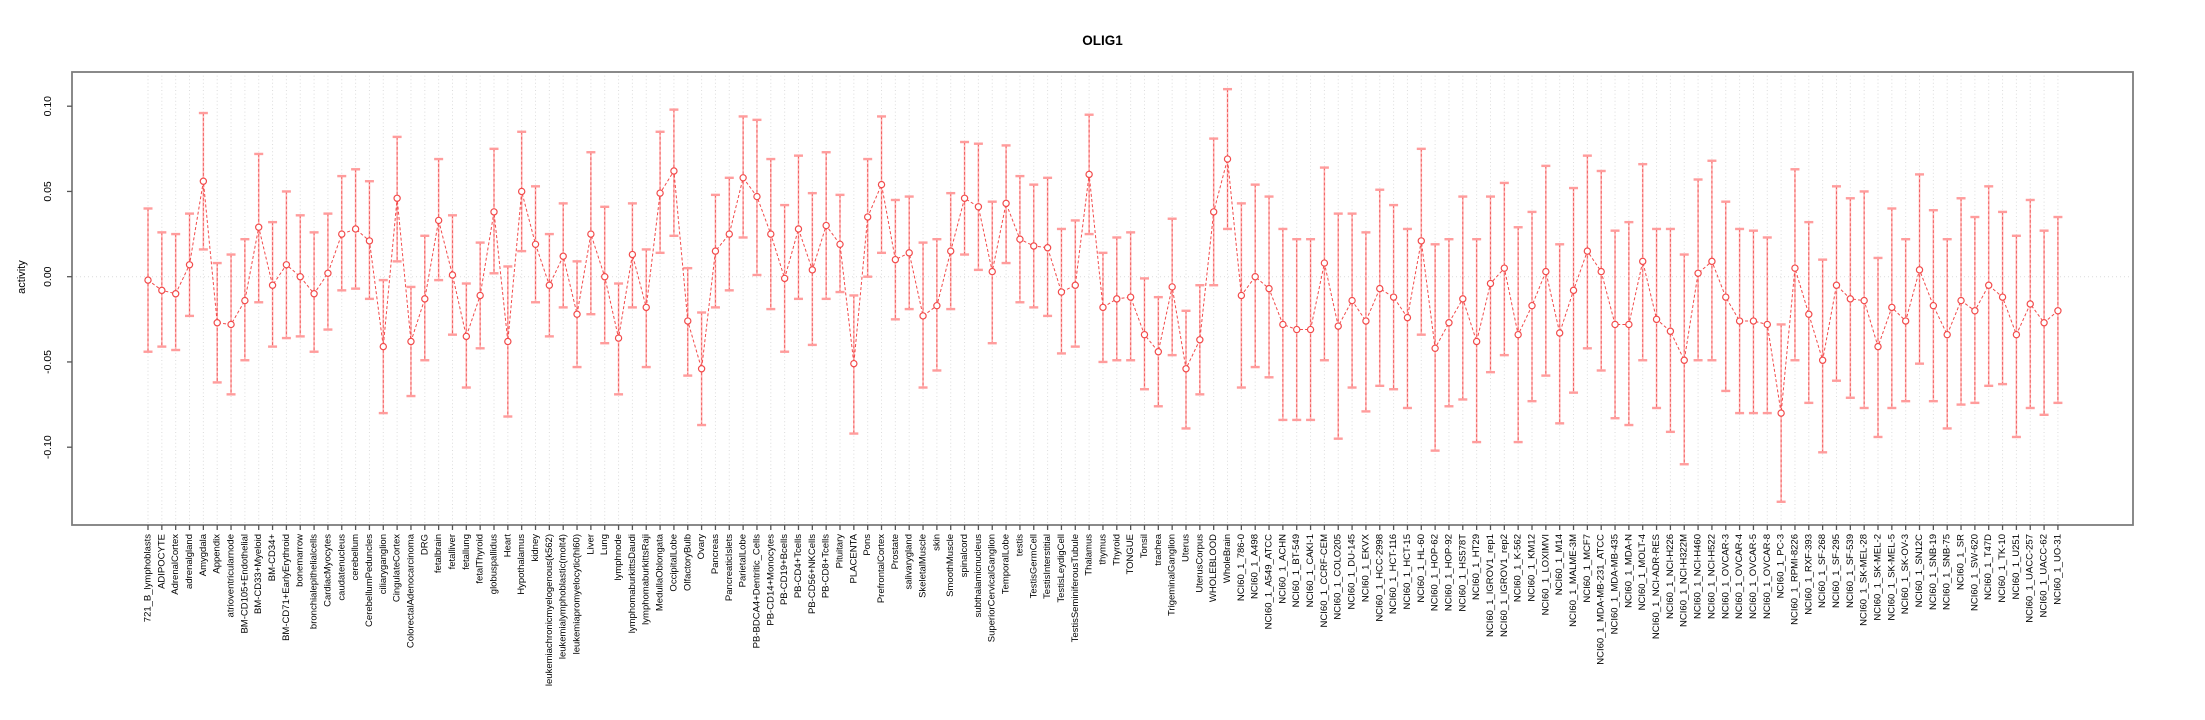 This screenshot has height=720, width=2205. What do you see at coordinates (327, 570) in the screenshot?
I see `x-category-label: CardiacMyocytes` at bounding box center [327, 570].